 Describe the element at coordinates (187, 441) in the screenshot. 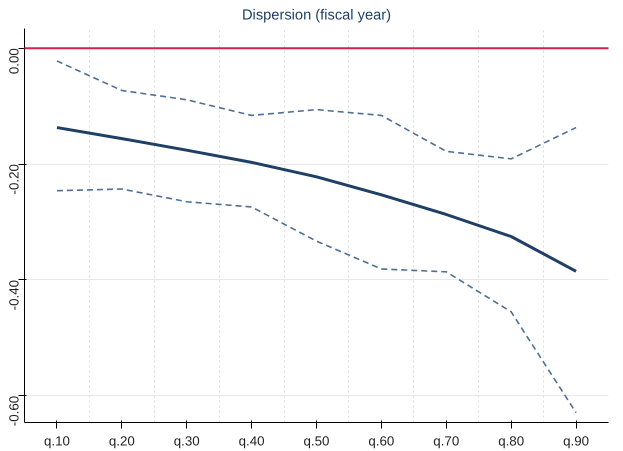

I see `x-tick-label: q.30` at that location.